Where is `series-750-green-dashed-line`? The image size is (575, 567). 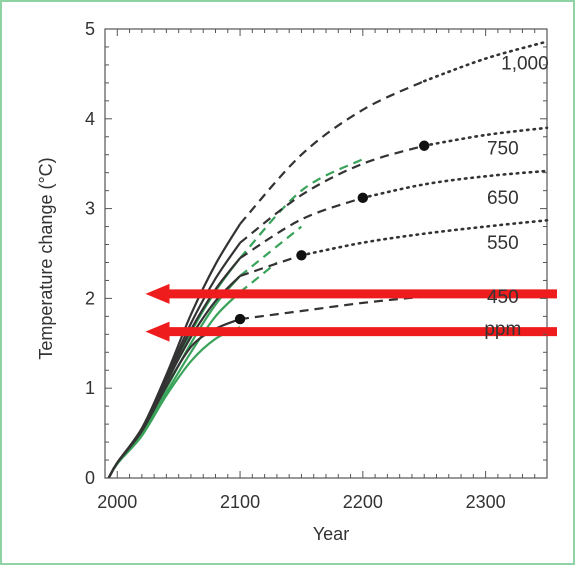 series-750-green-dashed-line is located at coordinates (301, 208).